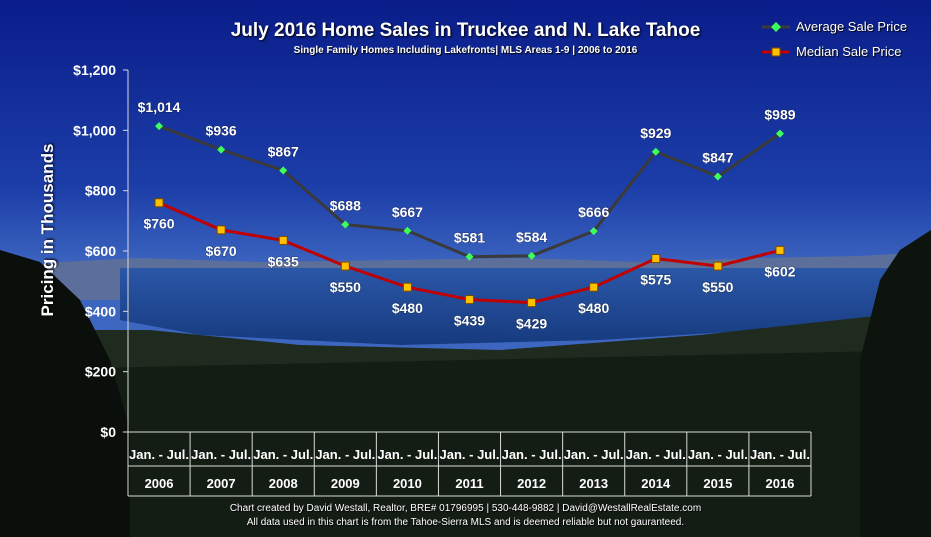 This screenshot has width=931, height=537. What do you see at coordinates (852, 26) in the screenshot?
I see `legend-average-label: Average Sale Price` at bounding box center [852, 26].